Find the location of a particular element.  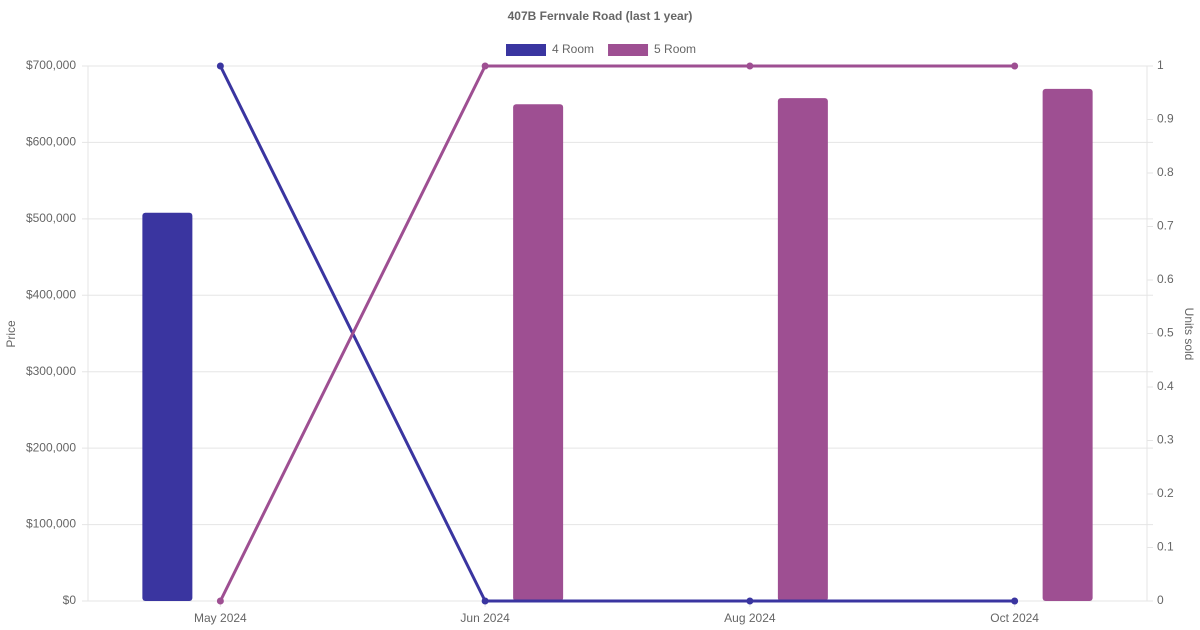

y2-axis-title: Units sold is located at coordinates (1189, 334).